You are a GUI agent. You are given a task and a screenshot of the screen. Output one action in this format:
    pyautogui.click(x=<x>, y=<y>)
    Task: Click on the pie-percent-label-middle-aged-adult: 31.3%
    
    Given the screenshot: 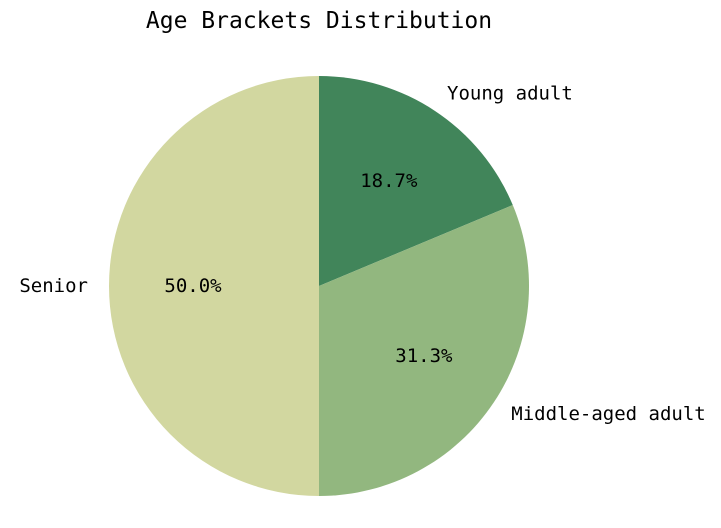 What is the action you would take?
    pyautogui.click(x=424, y=356)
    